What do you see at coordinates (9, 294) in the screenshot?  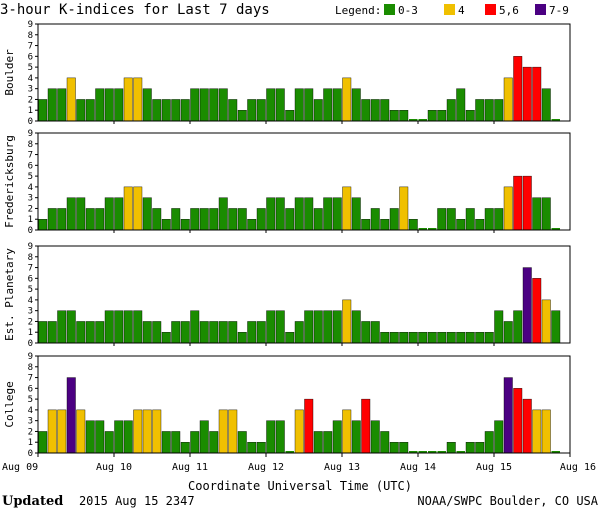 I see `station-label: Est. Planetary` at bounding box center [9, 294].